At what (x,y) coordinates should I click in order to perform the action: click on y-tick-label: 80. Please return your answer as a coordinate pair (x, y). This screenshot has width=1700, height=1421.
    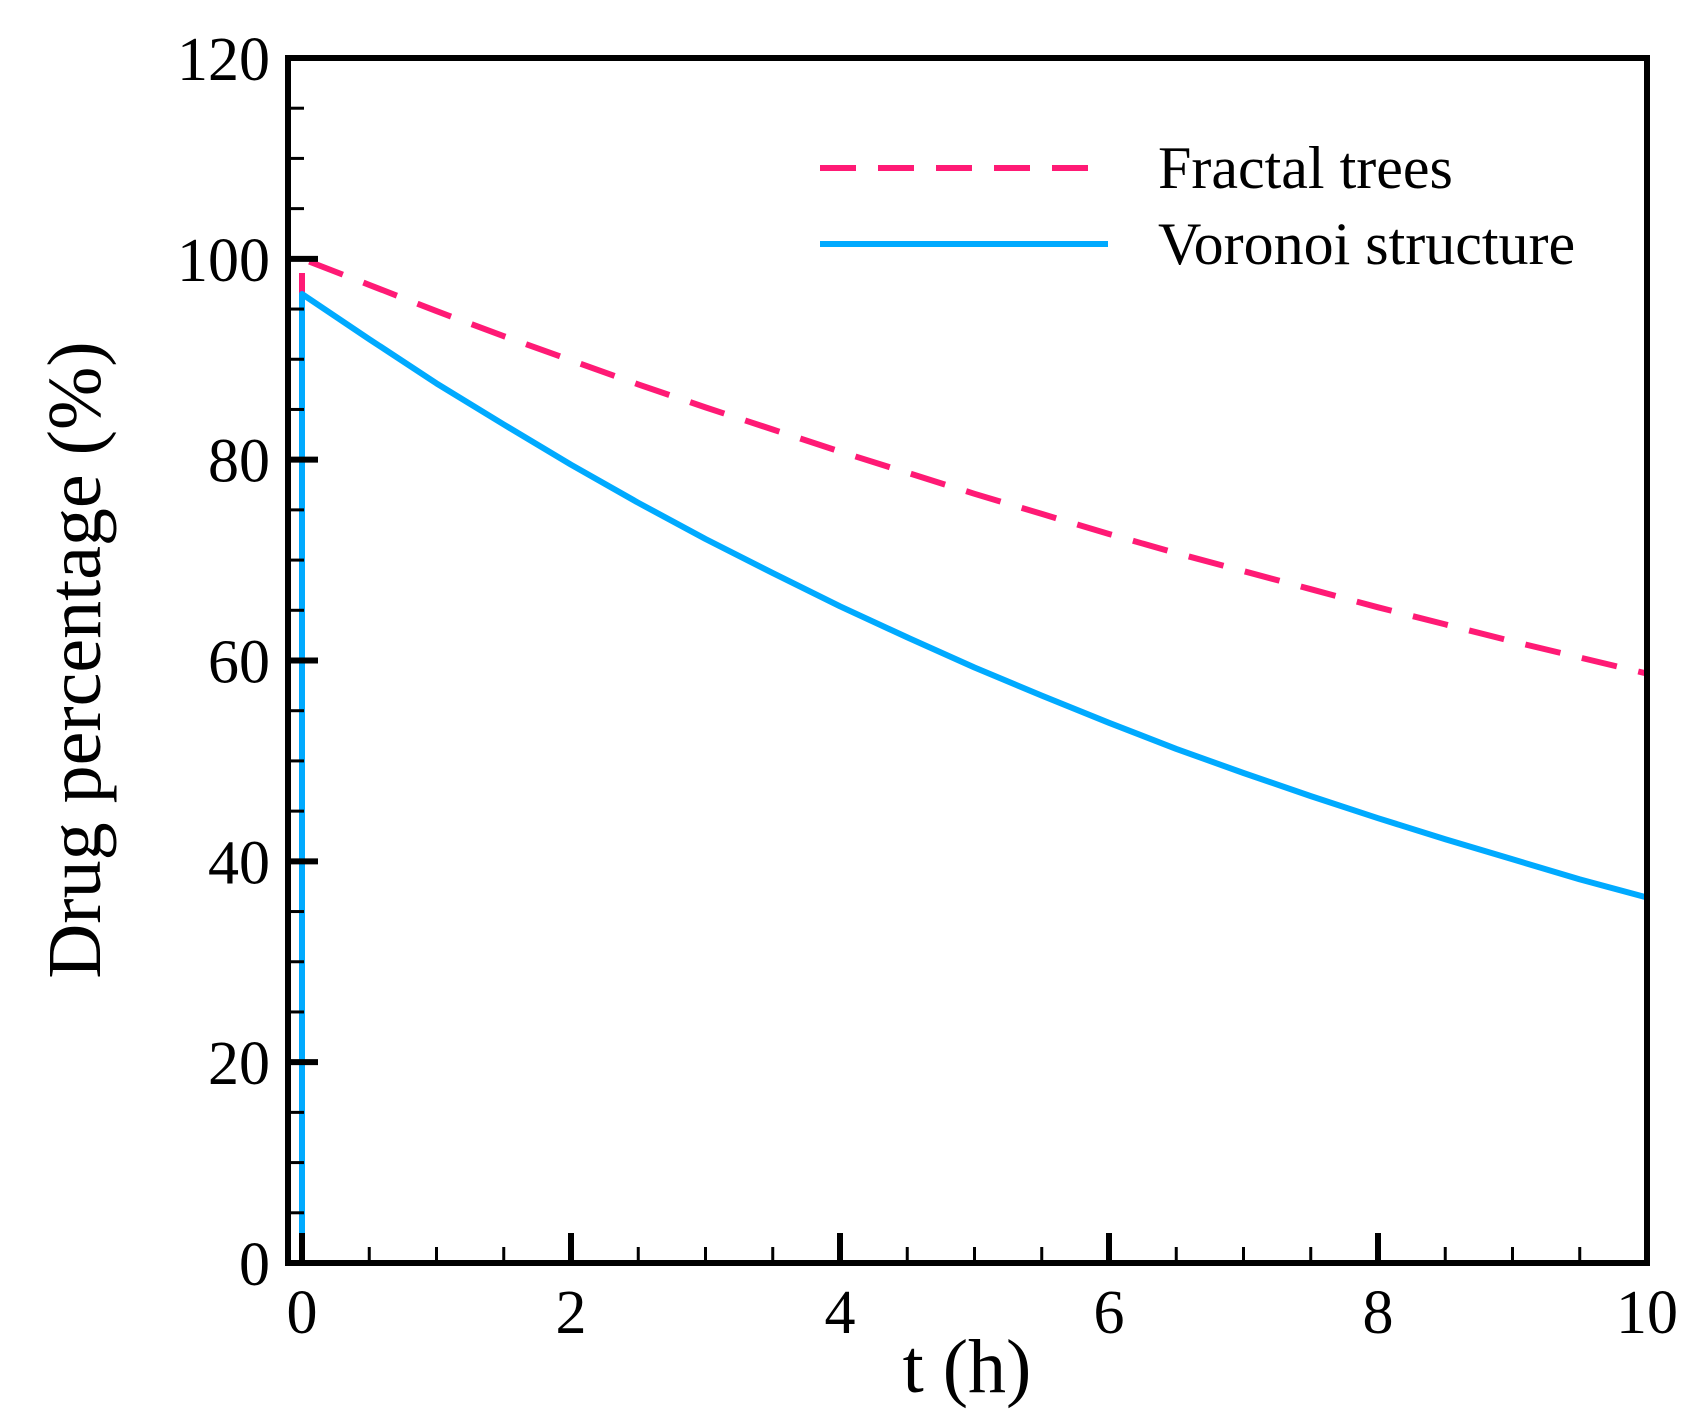
    Looking at the image, I should click on (239, 462).